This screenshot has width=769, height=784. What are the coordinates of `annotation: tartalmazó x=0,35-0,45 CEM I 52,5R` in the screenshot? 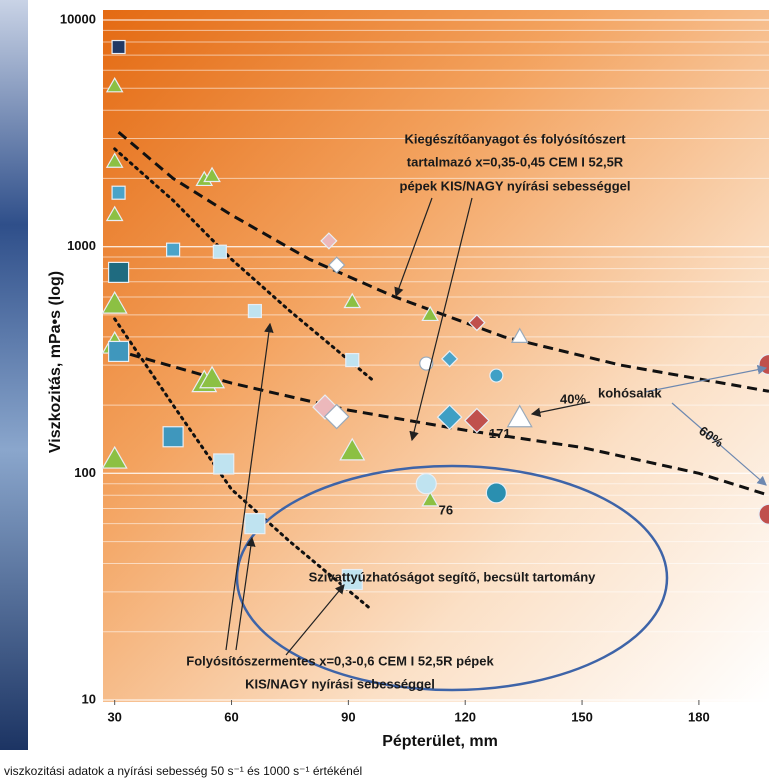 It's located at (515, 161).